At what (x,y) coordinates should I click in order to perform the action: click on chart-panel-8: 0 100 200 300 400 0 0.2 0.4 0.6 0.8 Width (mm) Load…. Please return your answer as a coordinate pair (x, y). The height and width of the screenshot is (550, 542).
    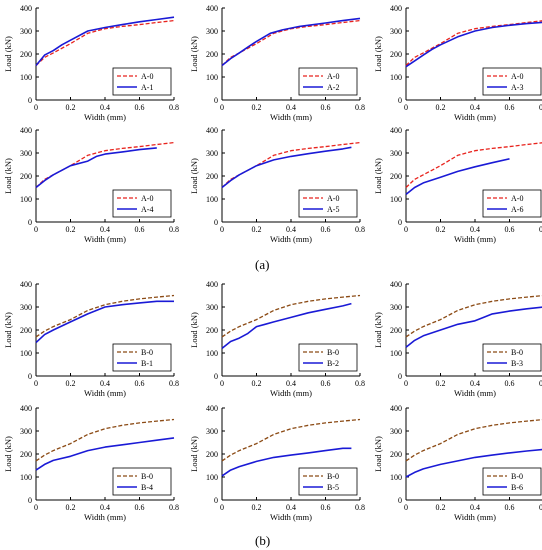
    Looking at the image, I should click on (277, 339).